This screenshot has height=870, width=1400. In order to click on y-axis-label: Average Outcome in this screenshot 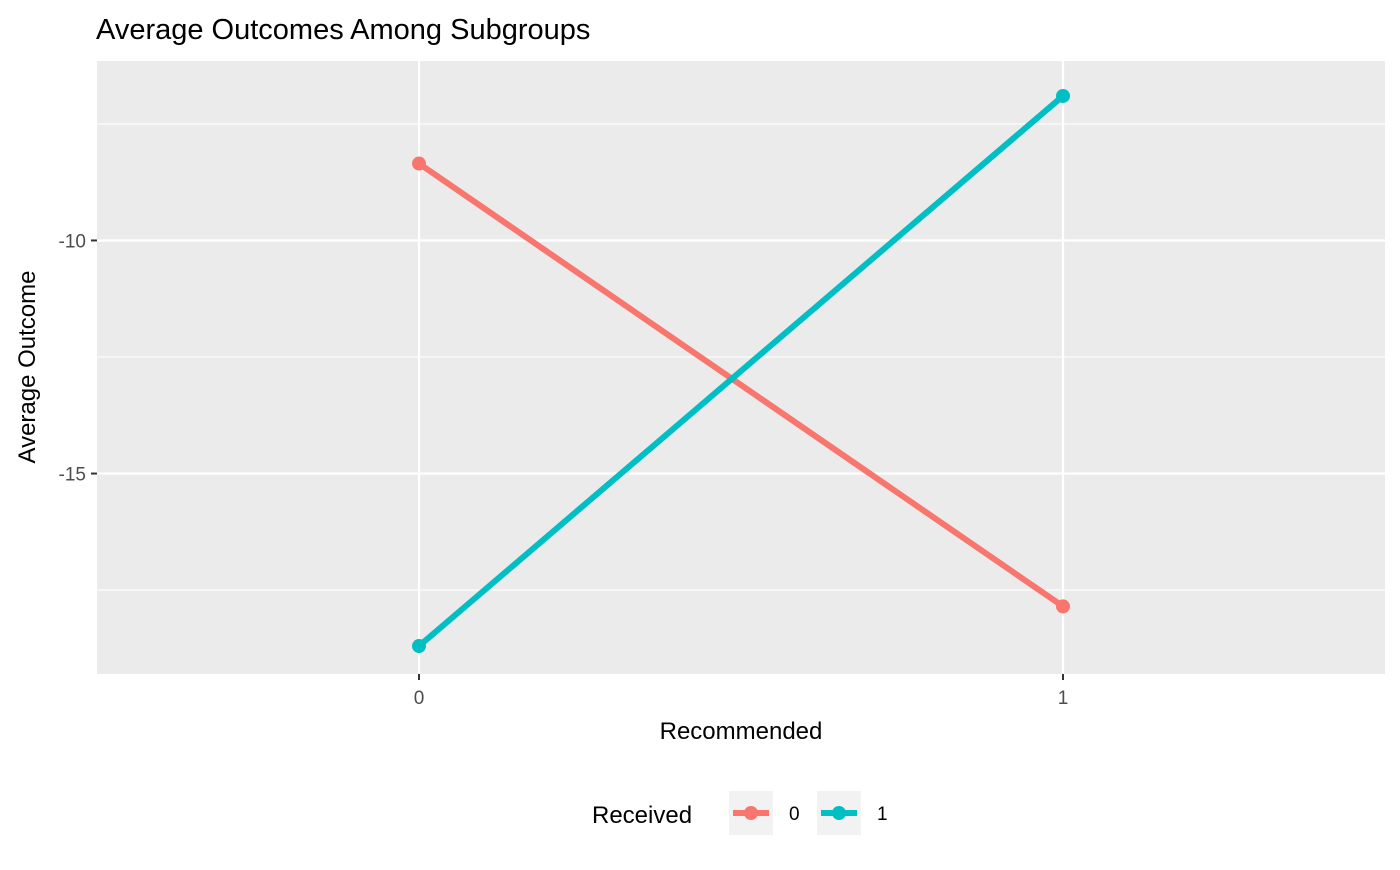, I will do `click(27, 367)`.